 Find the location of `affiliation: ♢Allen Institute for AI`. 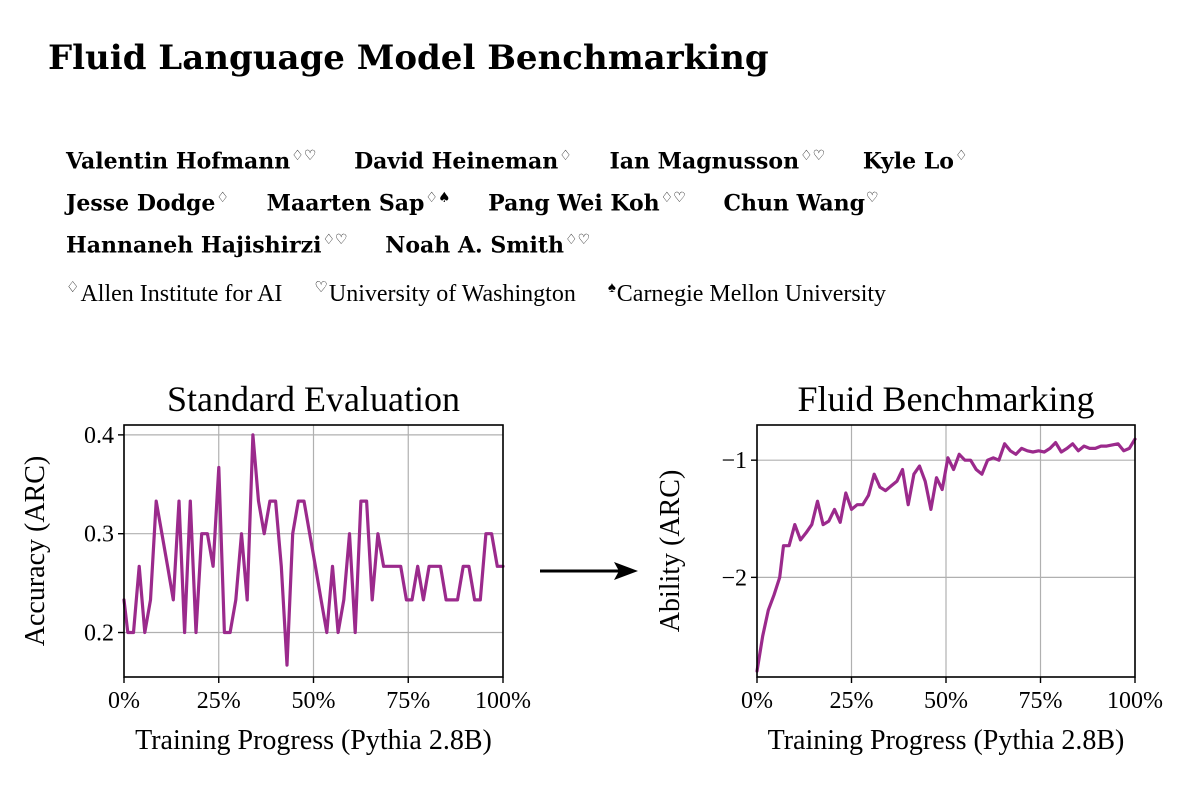

affiliation: ♢Allen Institute for AI is located at coordinates (174, 293).